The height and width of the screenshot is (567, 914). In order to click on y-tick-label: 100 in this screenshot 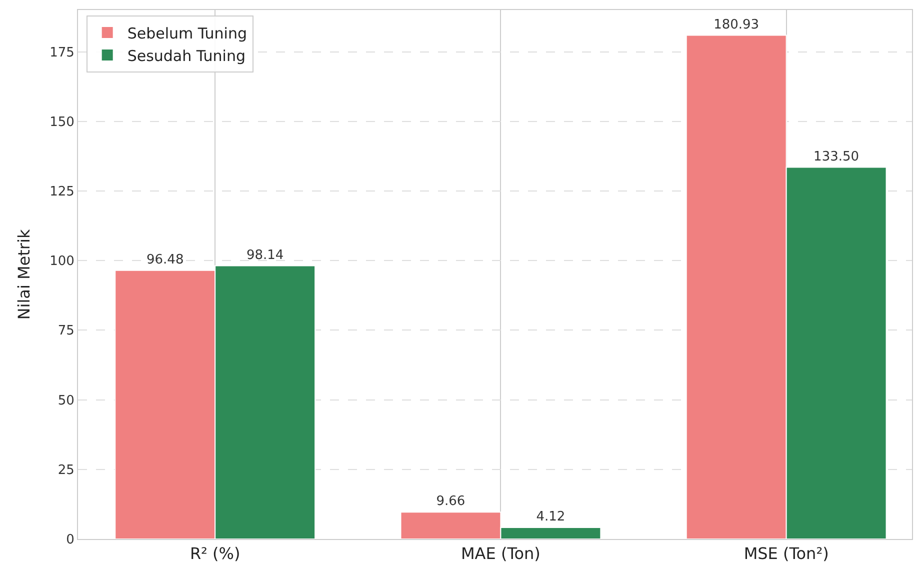, I will do `click(62, 262)`.